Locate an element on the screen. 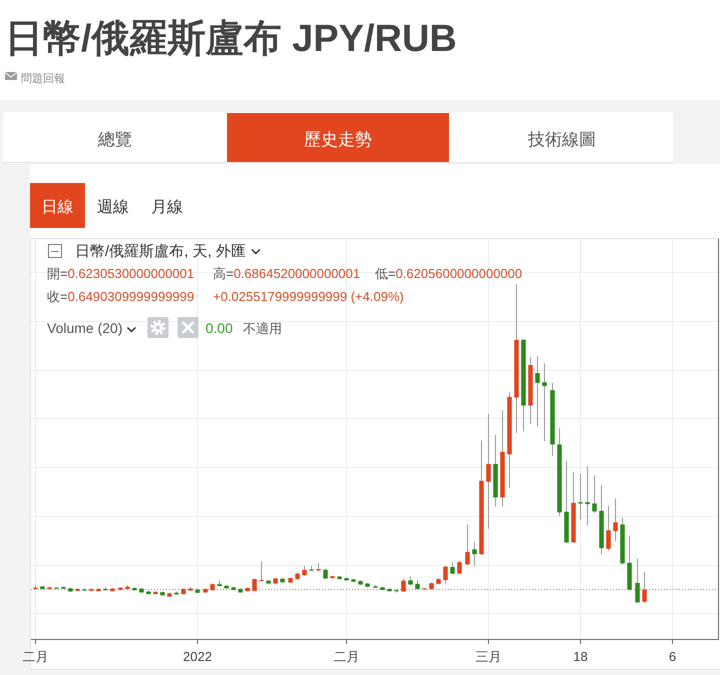 This screenshot has height=675, width=720. x-tick-label: 三月 is located at coordinates (489, 656).